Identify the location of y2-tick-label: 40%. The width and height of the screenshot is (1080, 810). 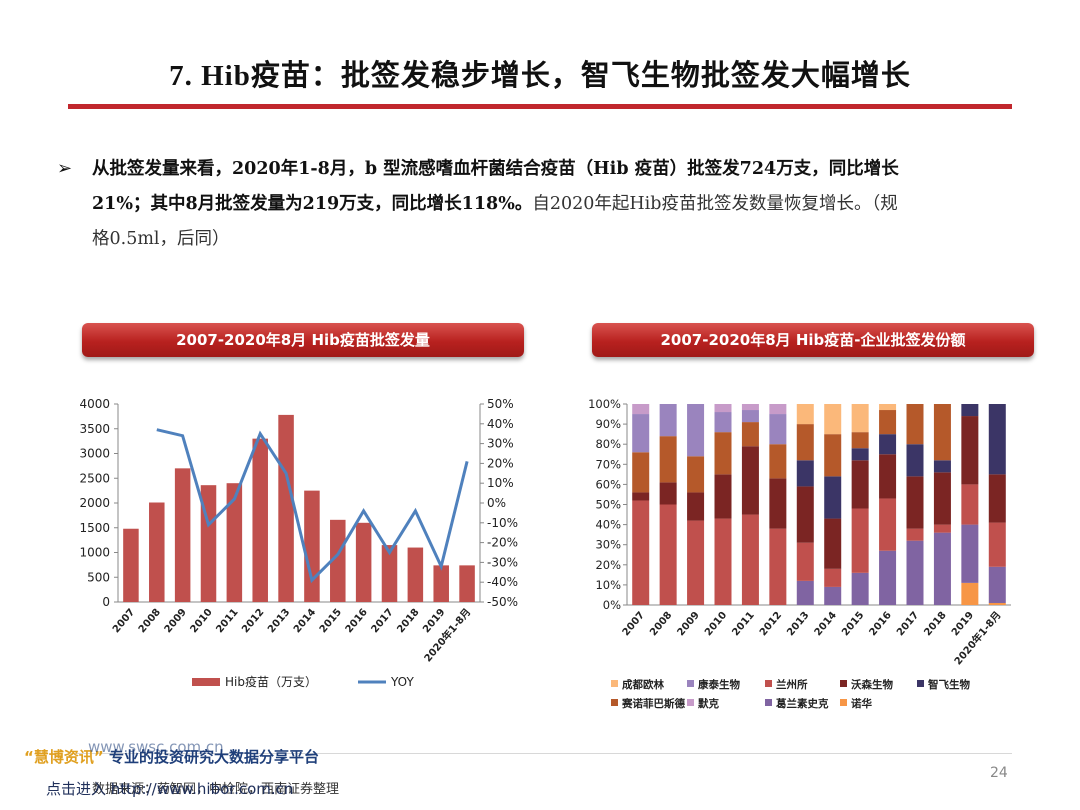
(500, 424).